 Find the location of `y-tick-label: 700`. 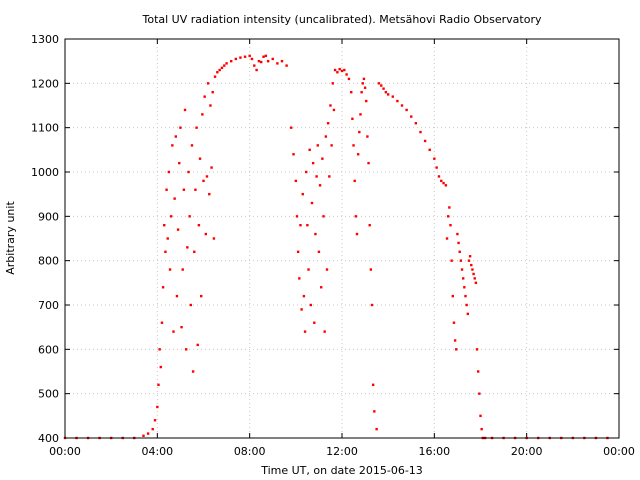

y-tick-label: 700 is located at coordinates (48, 305).